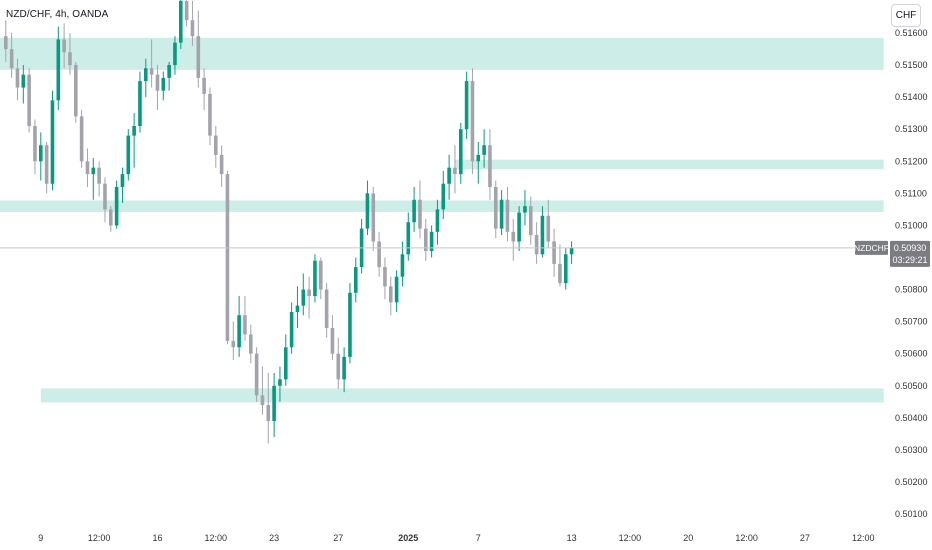 The height and width of the screenshot is (550, 932). Describe the element at coordinates (57, 14) in the screenshot. I see `chart-title: NZD/CHF, 4h, OANDA` at that location.